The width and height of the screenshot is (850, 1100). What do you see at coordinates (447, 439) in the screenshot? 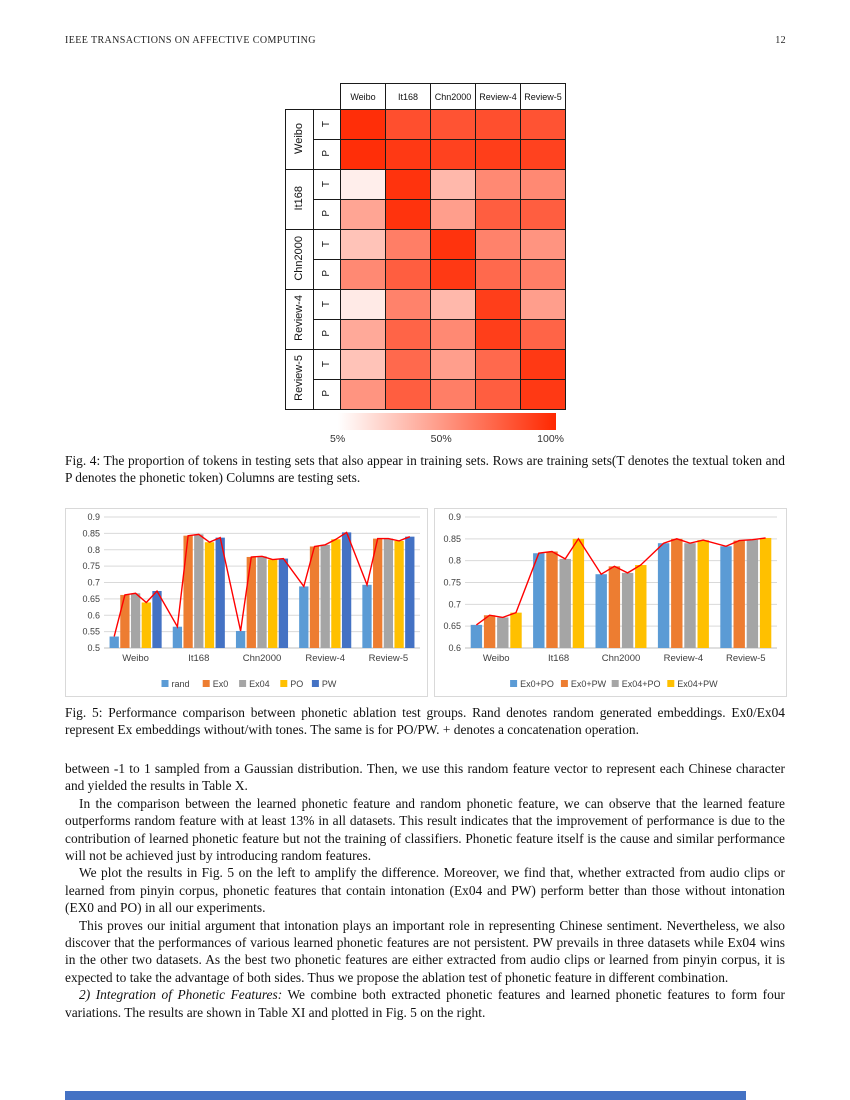
I see `fig4-colorbar-labels: 5% 50% 100%` at bounding box center [447, 439].